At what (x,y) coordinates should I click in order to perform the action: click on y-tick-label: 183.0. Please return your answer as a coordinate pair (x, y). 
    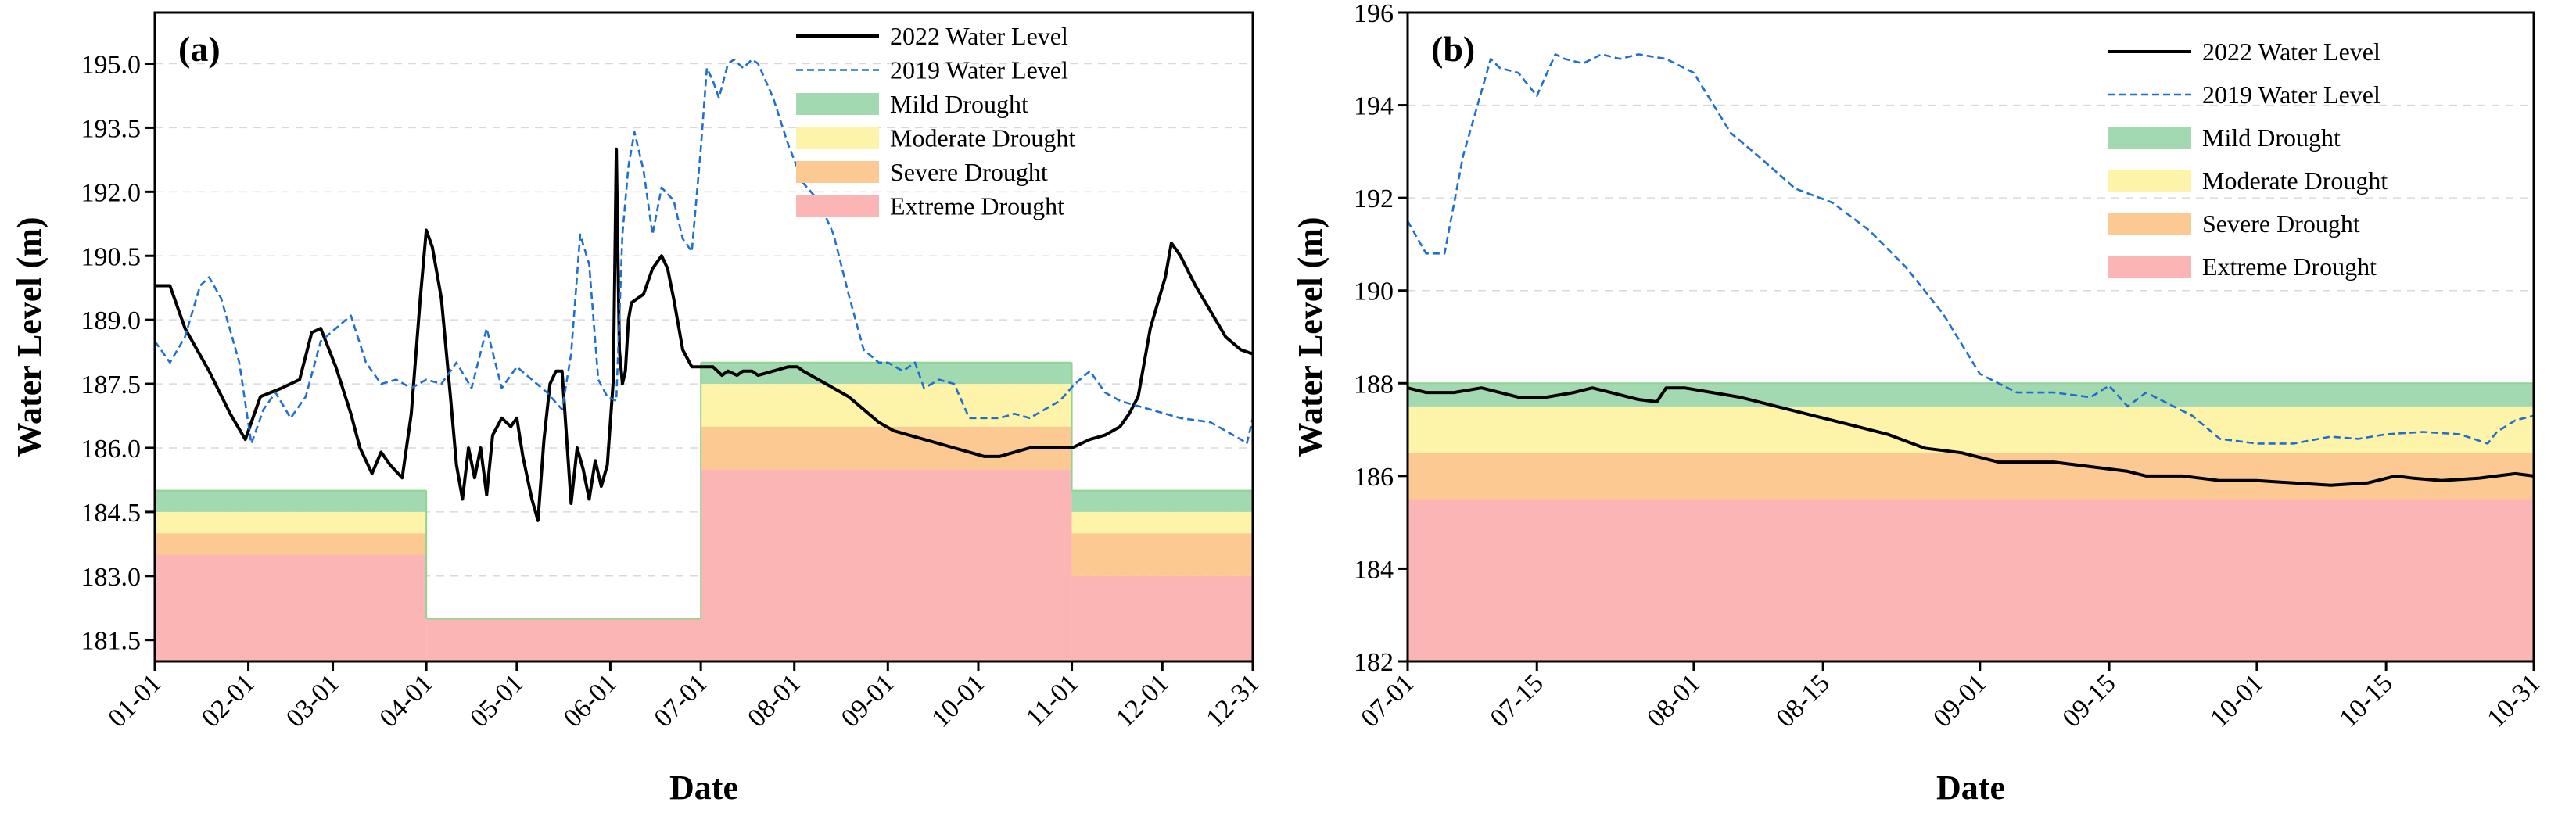
    Looking at the image, I should click on (112, 577).